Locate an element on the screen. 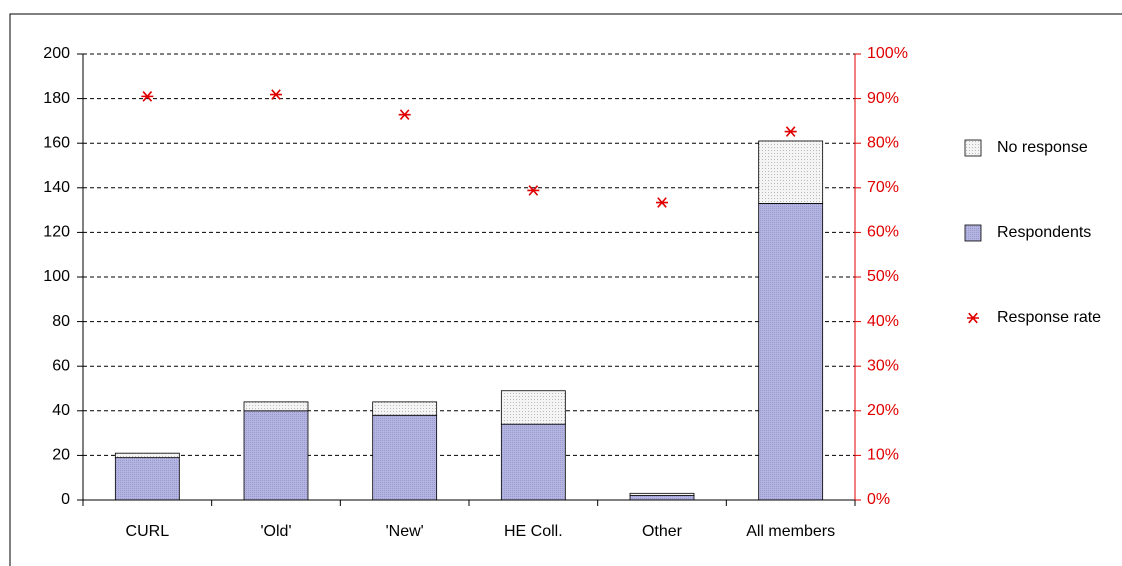 This screenshot has width=1122, height=566. y2-tick-label: 10% is located at coordinates (883, 455).